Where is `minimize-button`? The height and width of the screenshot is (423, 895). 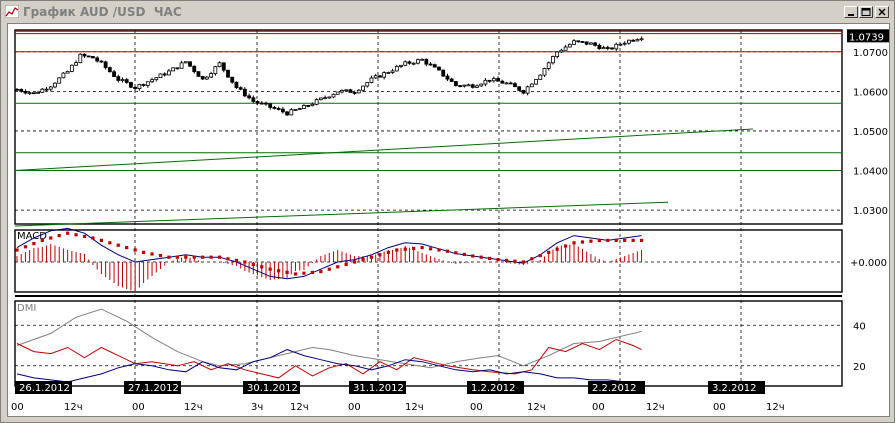
minimize-button is located at coordinates (851, 12).